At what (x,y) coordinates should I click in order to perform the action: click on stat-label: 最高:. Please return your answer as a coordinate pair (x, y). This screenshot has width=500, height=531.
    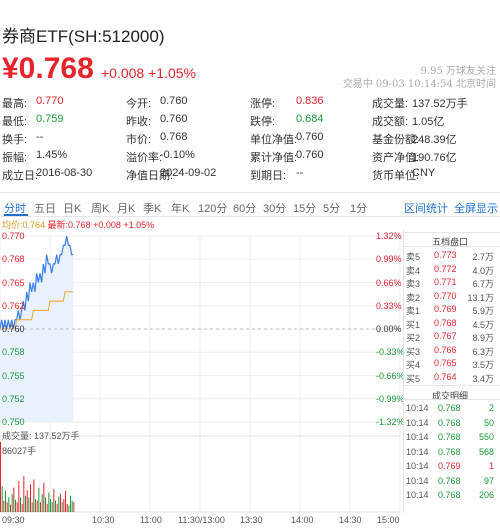
    Looking at the image, I should click on (15, 104).